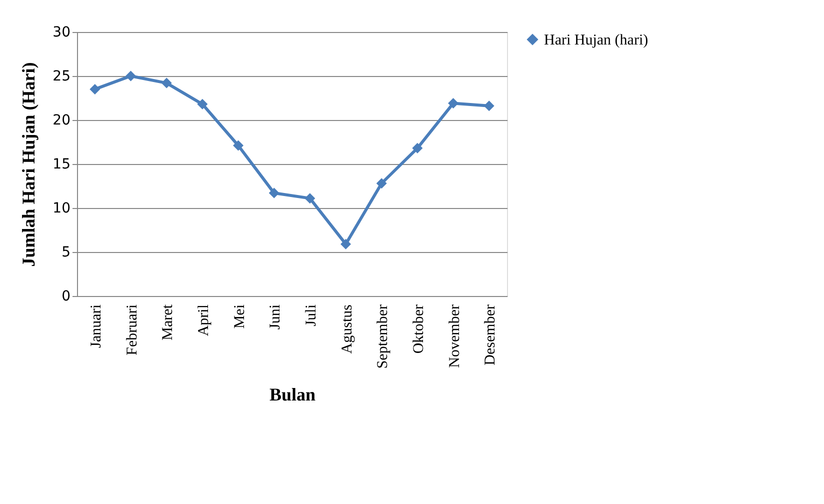 The width and height of the screenshot is (824, 504). Describe the element at coordinates (61, 32) in the screenshot. I see `y-tick-label: 30` at that location.